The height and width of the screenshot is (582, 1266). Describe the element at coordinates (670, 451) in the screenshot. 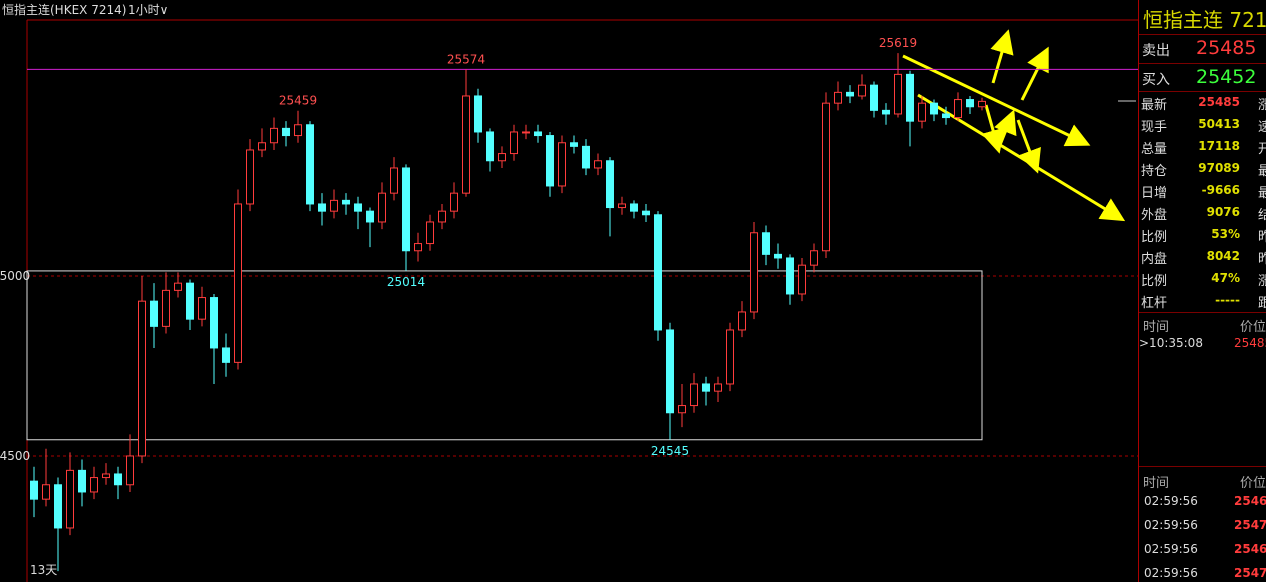

I see `trough-label: 24545` at that location.